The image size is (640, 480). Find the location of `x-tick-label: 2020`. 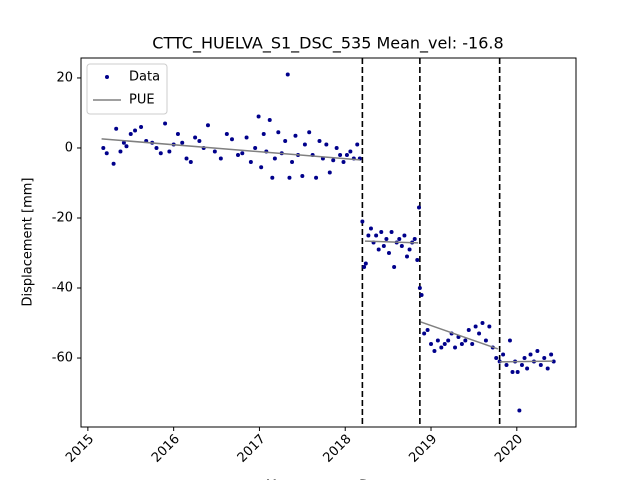

x-tick-label: 2020 is located at coordinates (509, 449).